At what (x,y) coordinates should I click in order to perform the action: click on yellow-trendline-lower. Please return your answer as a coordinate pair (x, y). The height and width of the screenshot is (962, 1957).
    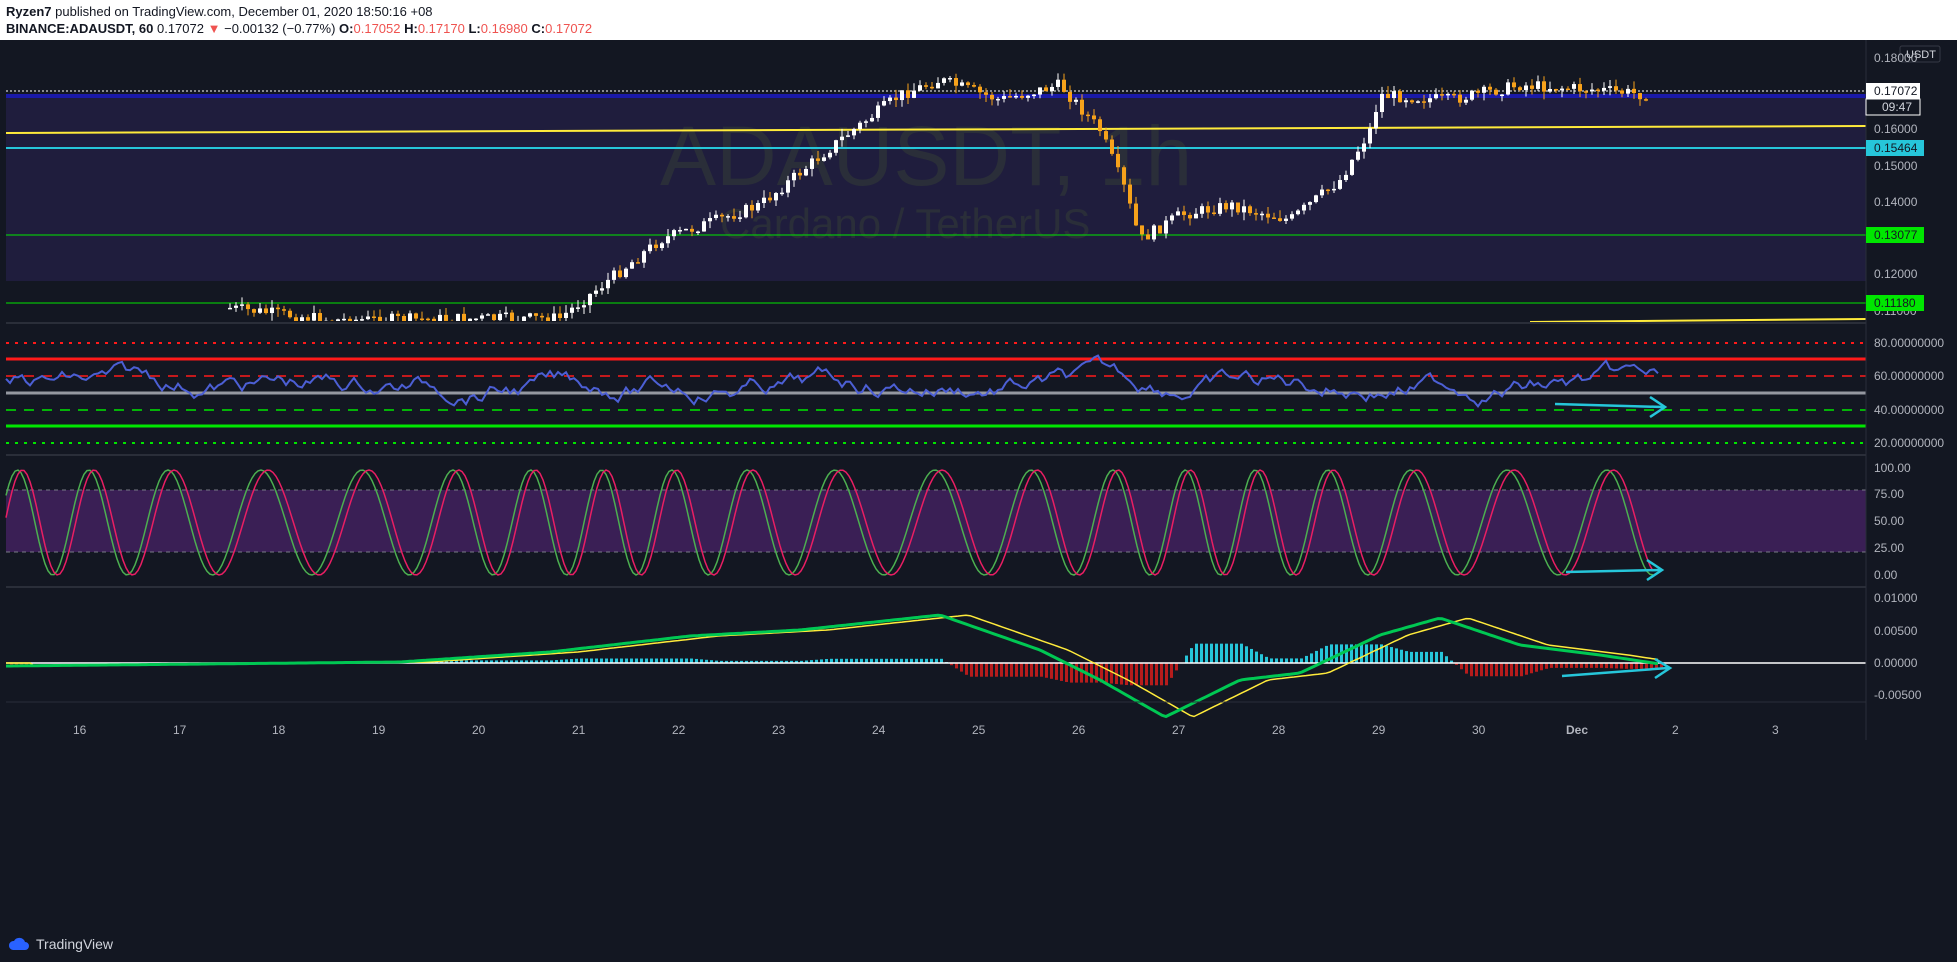
    Looking at the image, I should click on (1698, 320).